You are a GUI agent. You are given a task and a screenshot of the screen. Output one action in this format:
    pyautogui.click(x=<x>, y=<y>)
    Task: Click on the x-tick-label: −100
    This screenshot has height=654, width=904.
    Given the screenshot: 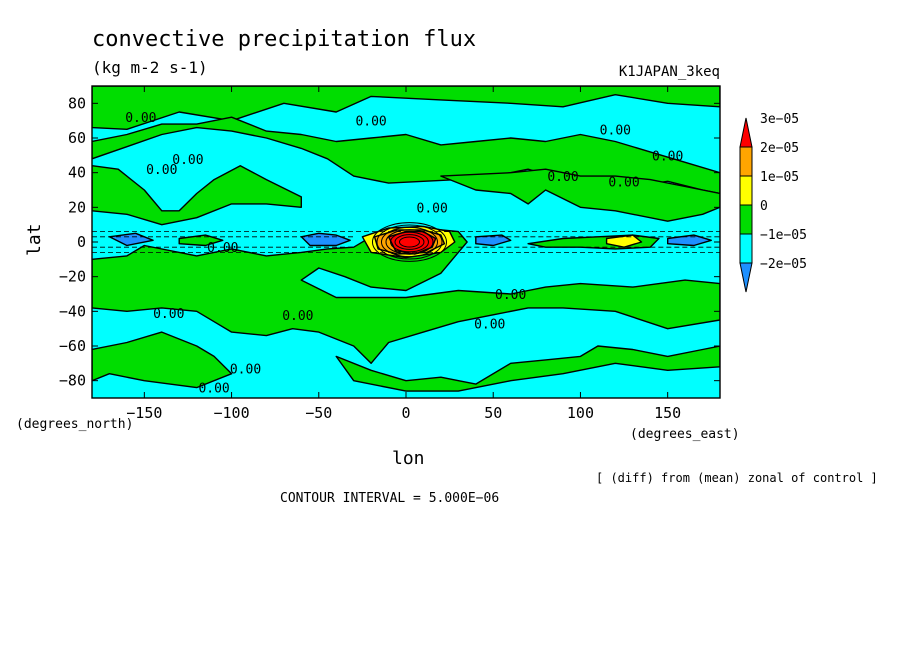 What is the action you would take?
    pyautogui.click(x=231, y=413)
    